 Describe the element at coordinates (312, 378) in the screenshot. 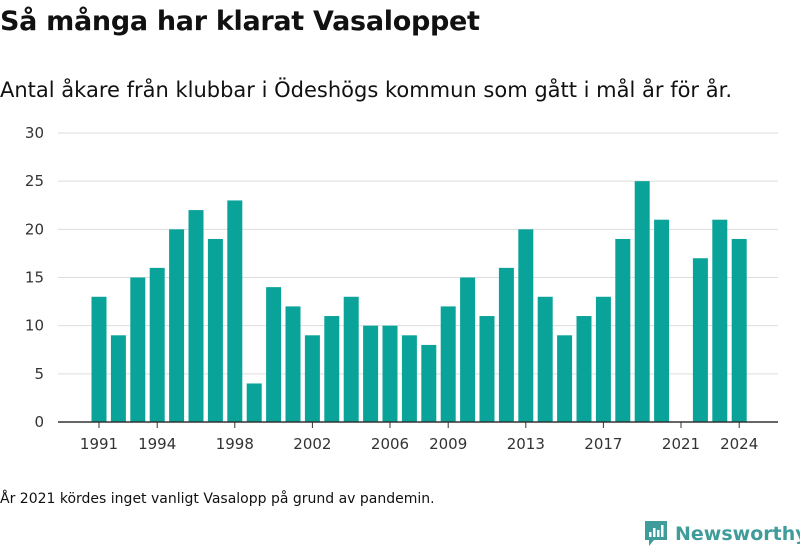

I see `bar-2002` at that location.